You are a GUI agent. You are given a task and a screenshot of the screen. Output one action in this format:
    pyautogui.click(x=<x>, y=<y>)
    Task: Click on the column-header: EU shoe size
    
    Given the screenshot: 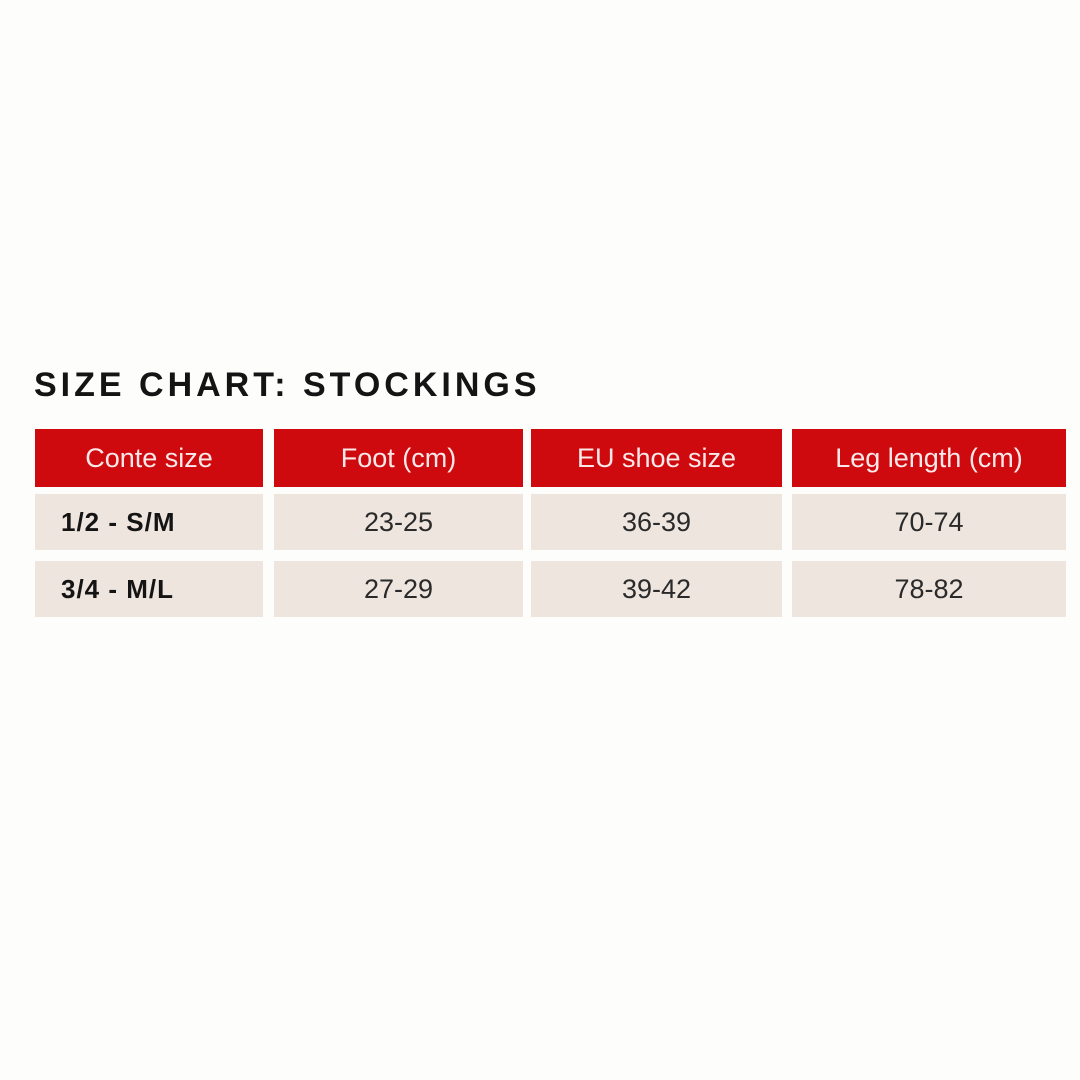 What is the action you would take?
    pyautogui.click(x=656, y=458)
    